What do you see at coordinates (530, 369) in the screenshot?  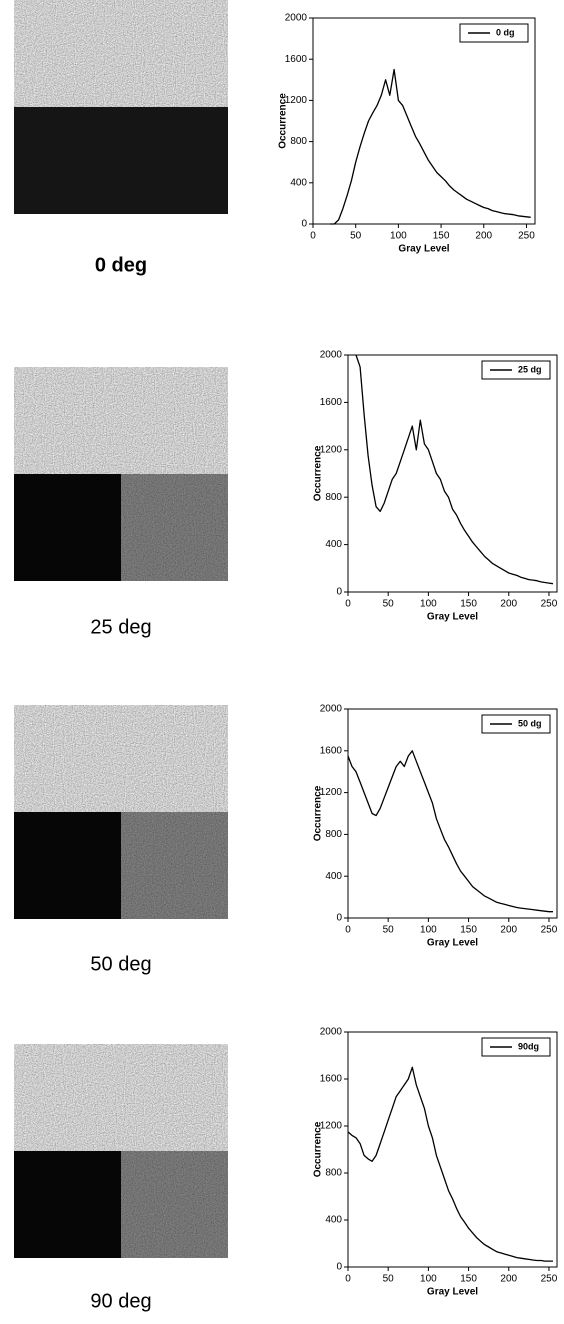 I see `legend-label: 25 dg` at bounding box center [530, 369].